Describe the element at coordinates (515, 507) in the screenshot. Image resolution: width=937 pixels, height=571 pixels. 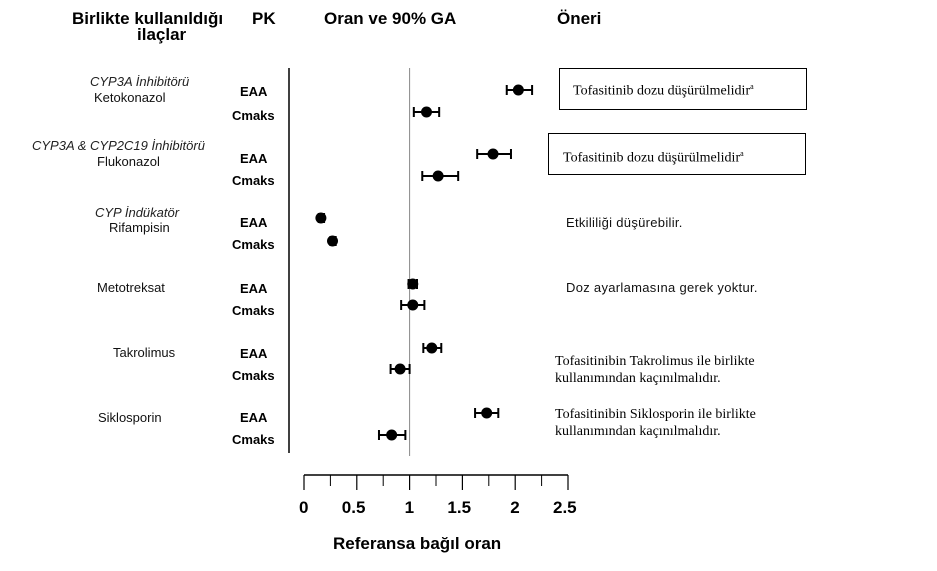
I see `x-tick-label: 2` at that location.